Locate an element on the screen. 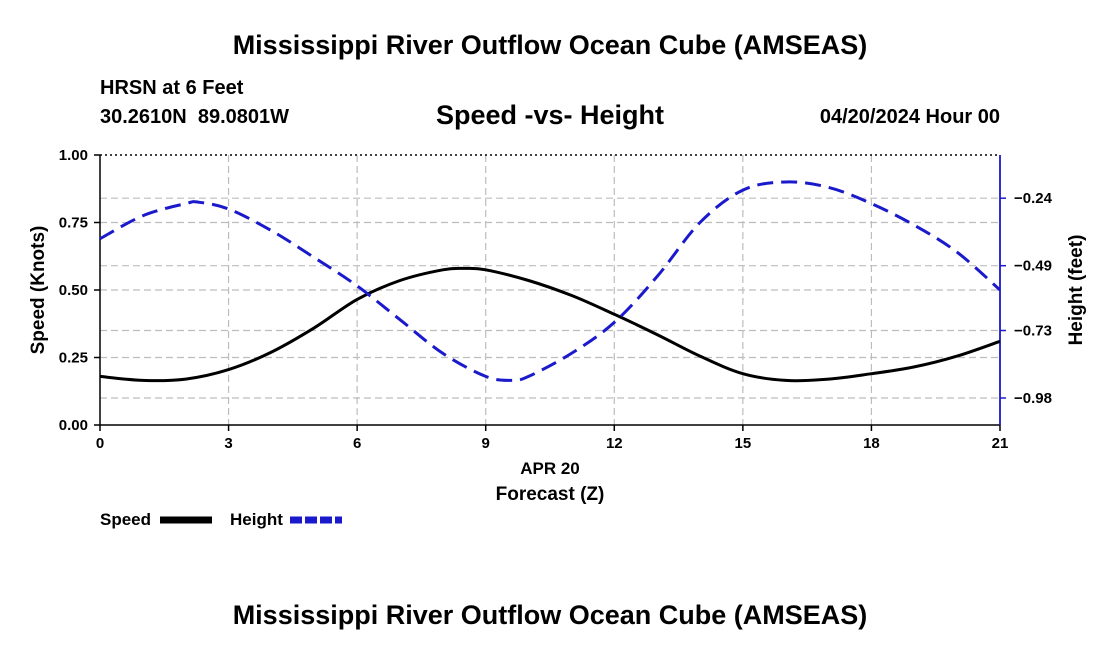  x-axis-title: Forecast (Z) is located at coordinates (550, 494).